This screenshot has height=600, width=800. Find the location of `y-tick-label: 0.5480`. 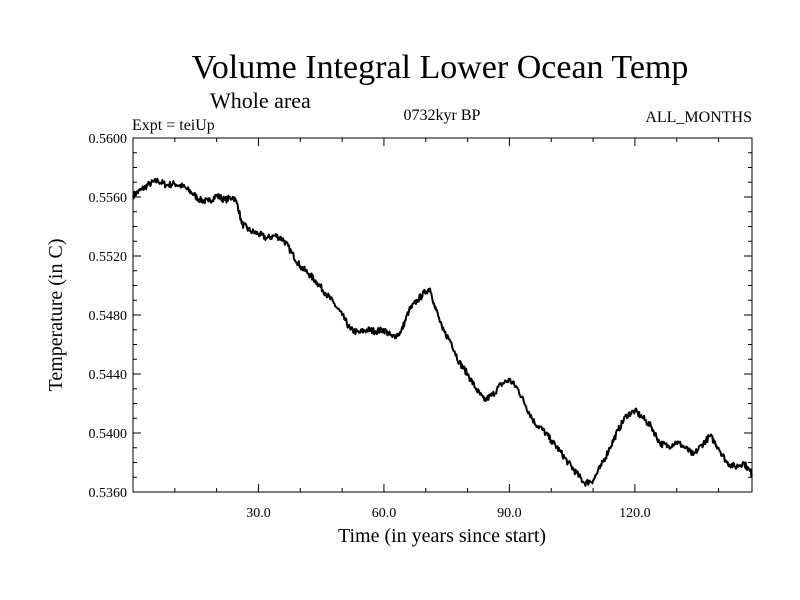

y-tick-label: 0.5480 is located at coordinates (108, 316).